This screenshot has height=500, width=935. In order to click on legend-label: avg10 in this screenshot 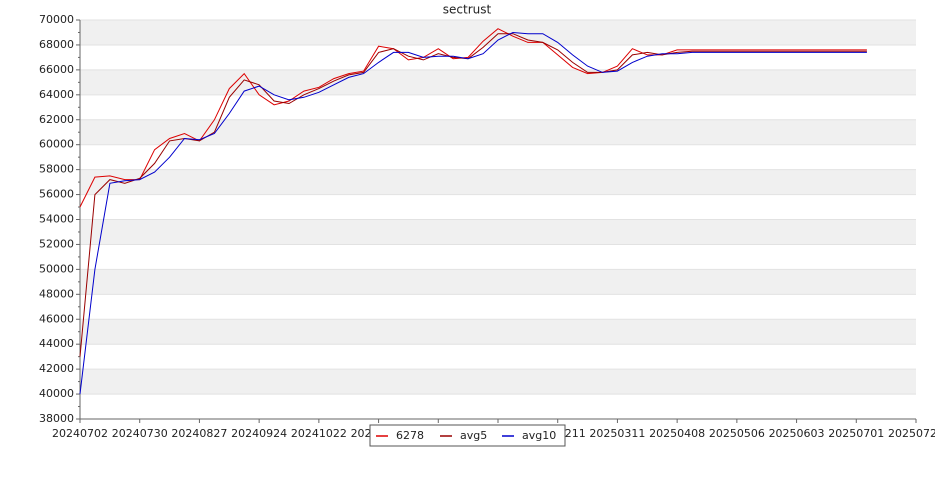, I will do `click(539, 435)`.